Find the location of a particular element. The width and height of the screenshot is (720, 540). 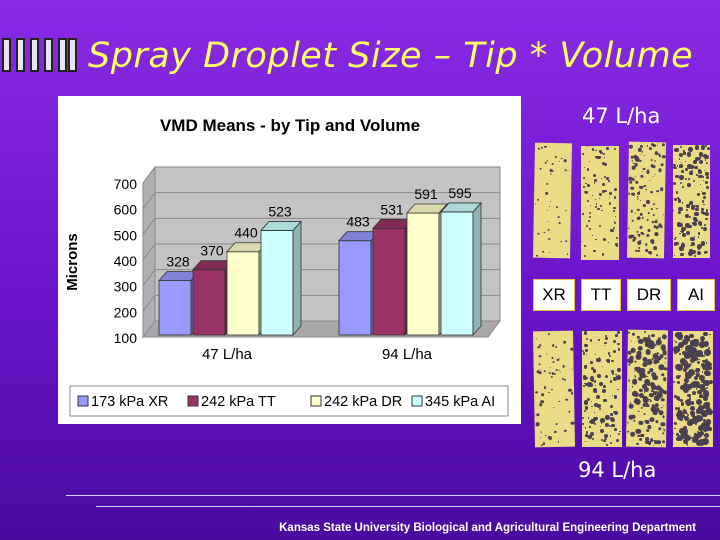

category-label: 47 L/ha is located at coordinates (227, 354).